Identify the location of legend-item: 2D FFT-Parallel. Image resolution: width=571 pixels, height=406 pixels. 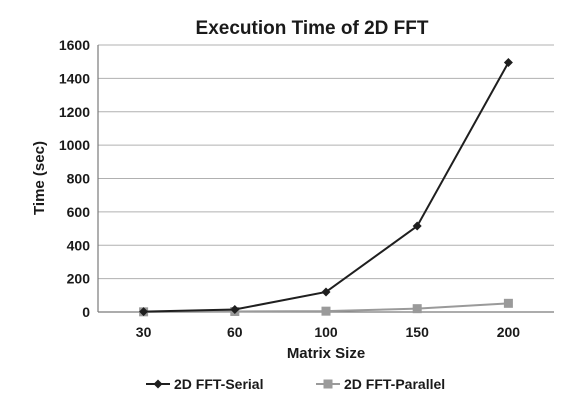
(380, 384).